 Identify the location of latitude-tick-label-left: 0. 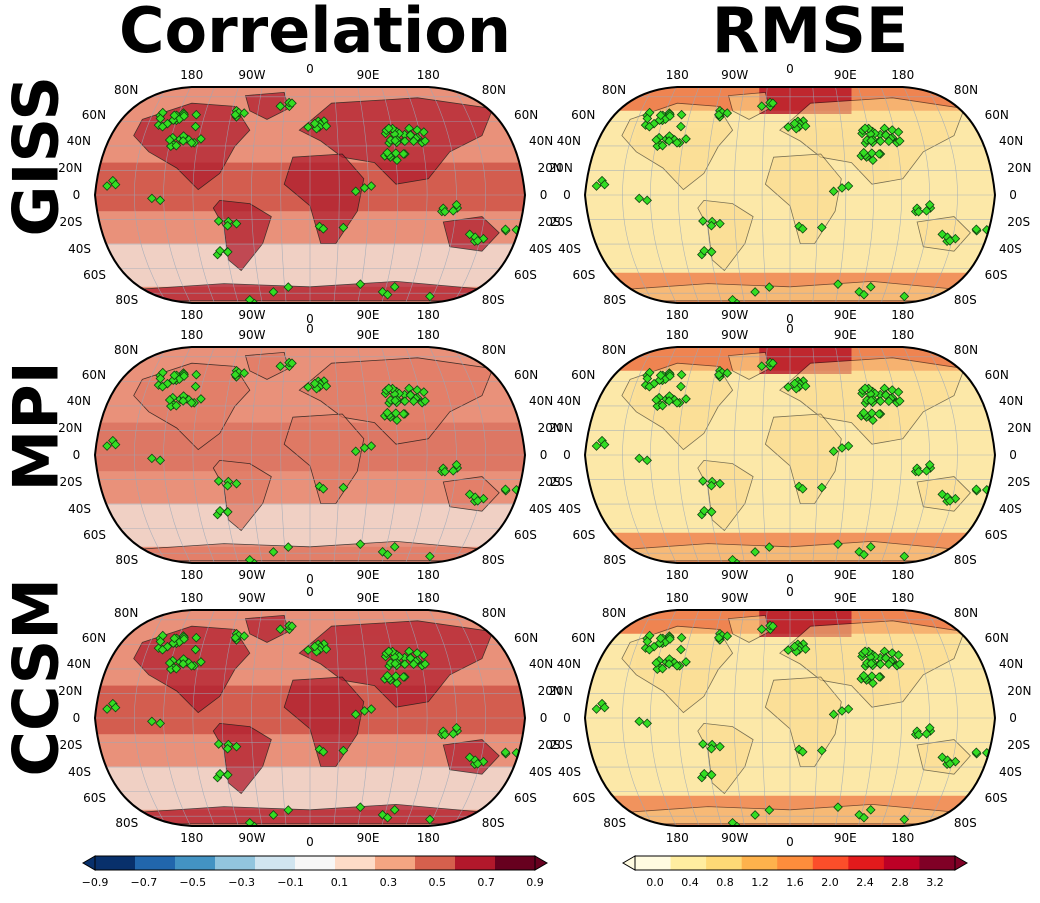
(567, 195).